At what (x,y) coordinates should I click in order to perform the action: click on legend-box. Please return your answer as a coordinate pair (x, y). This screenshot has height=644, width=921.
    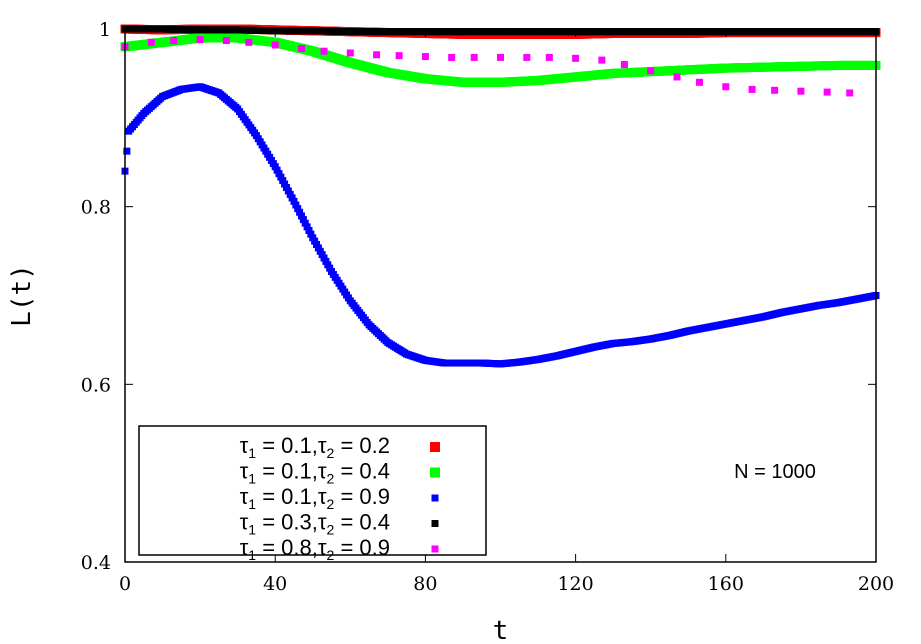
    Looking at the image, I should click on (312, 490).